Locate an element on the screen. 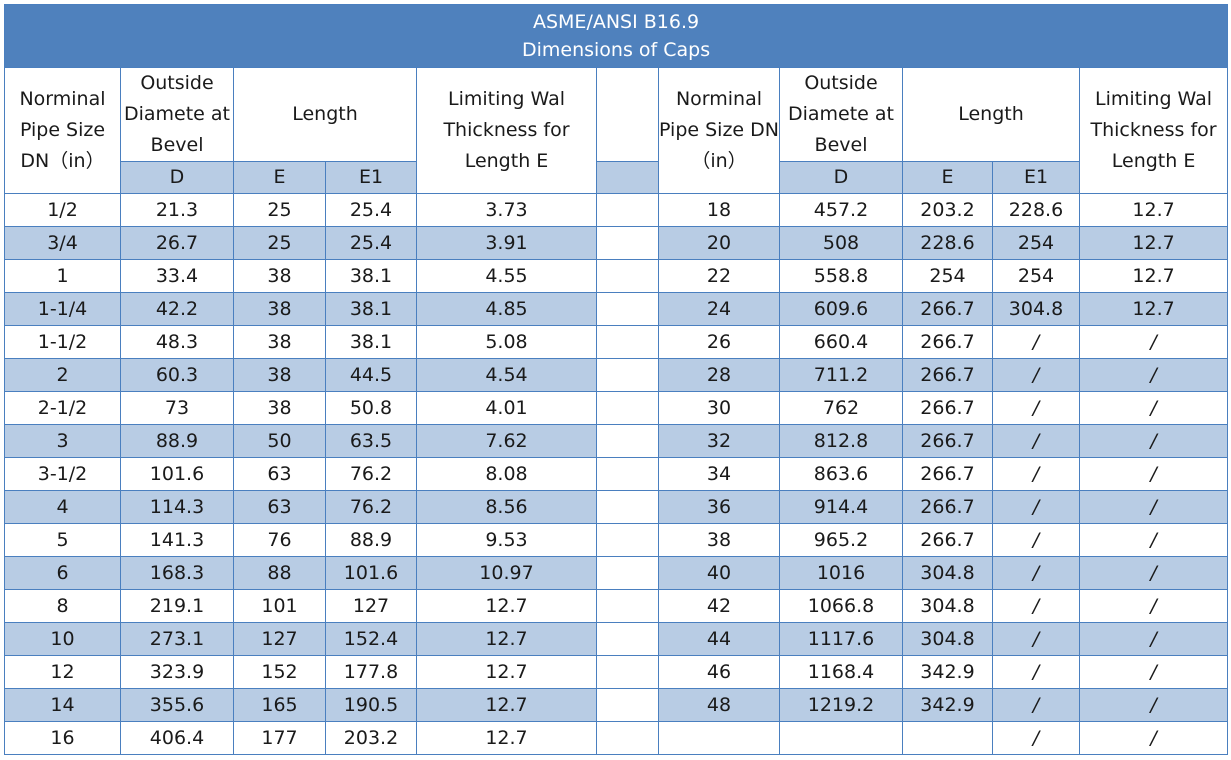 The image size is (1231, 760). left-e-cell: 88 is located at coordinates (279, 573).